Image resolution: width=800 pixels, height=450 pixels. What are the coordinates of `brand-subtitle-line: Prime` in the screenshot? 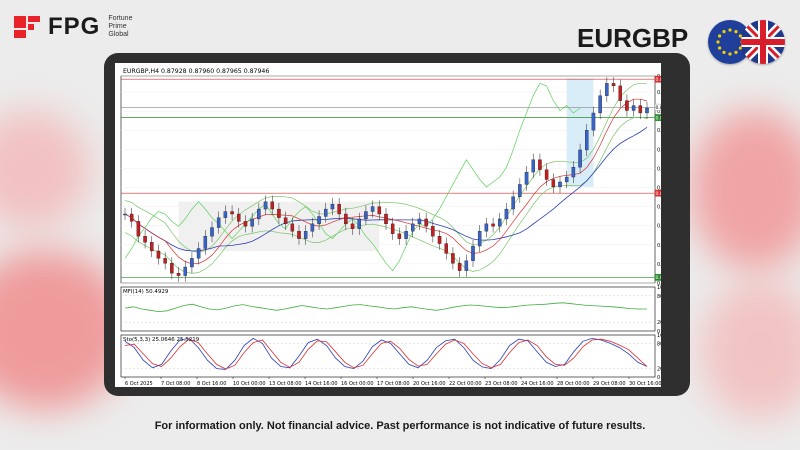 It's located at (117, 26).